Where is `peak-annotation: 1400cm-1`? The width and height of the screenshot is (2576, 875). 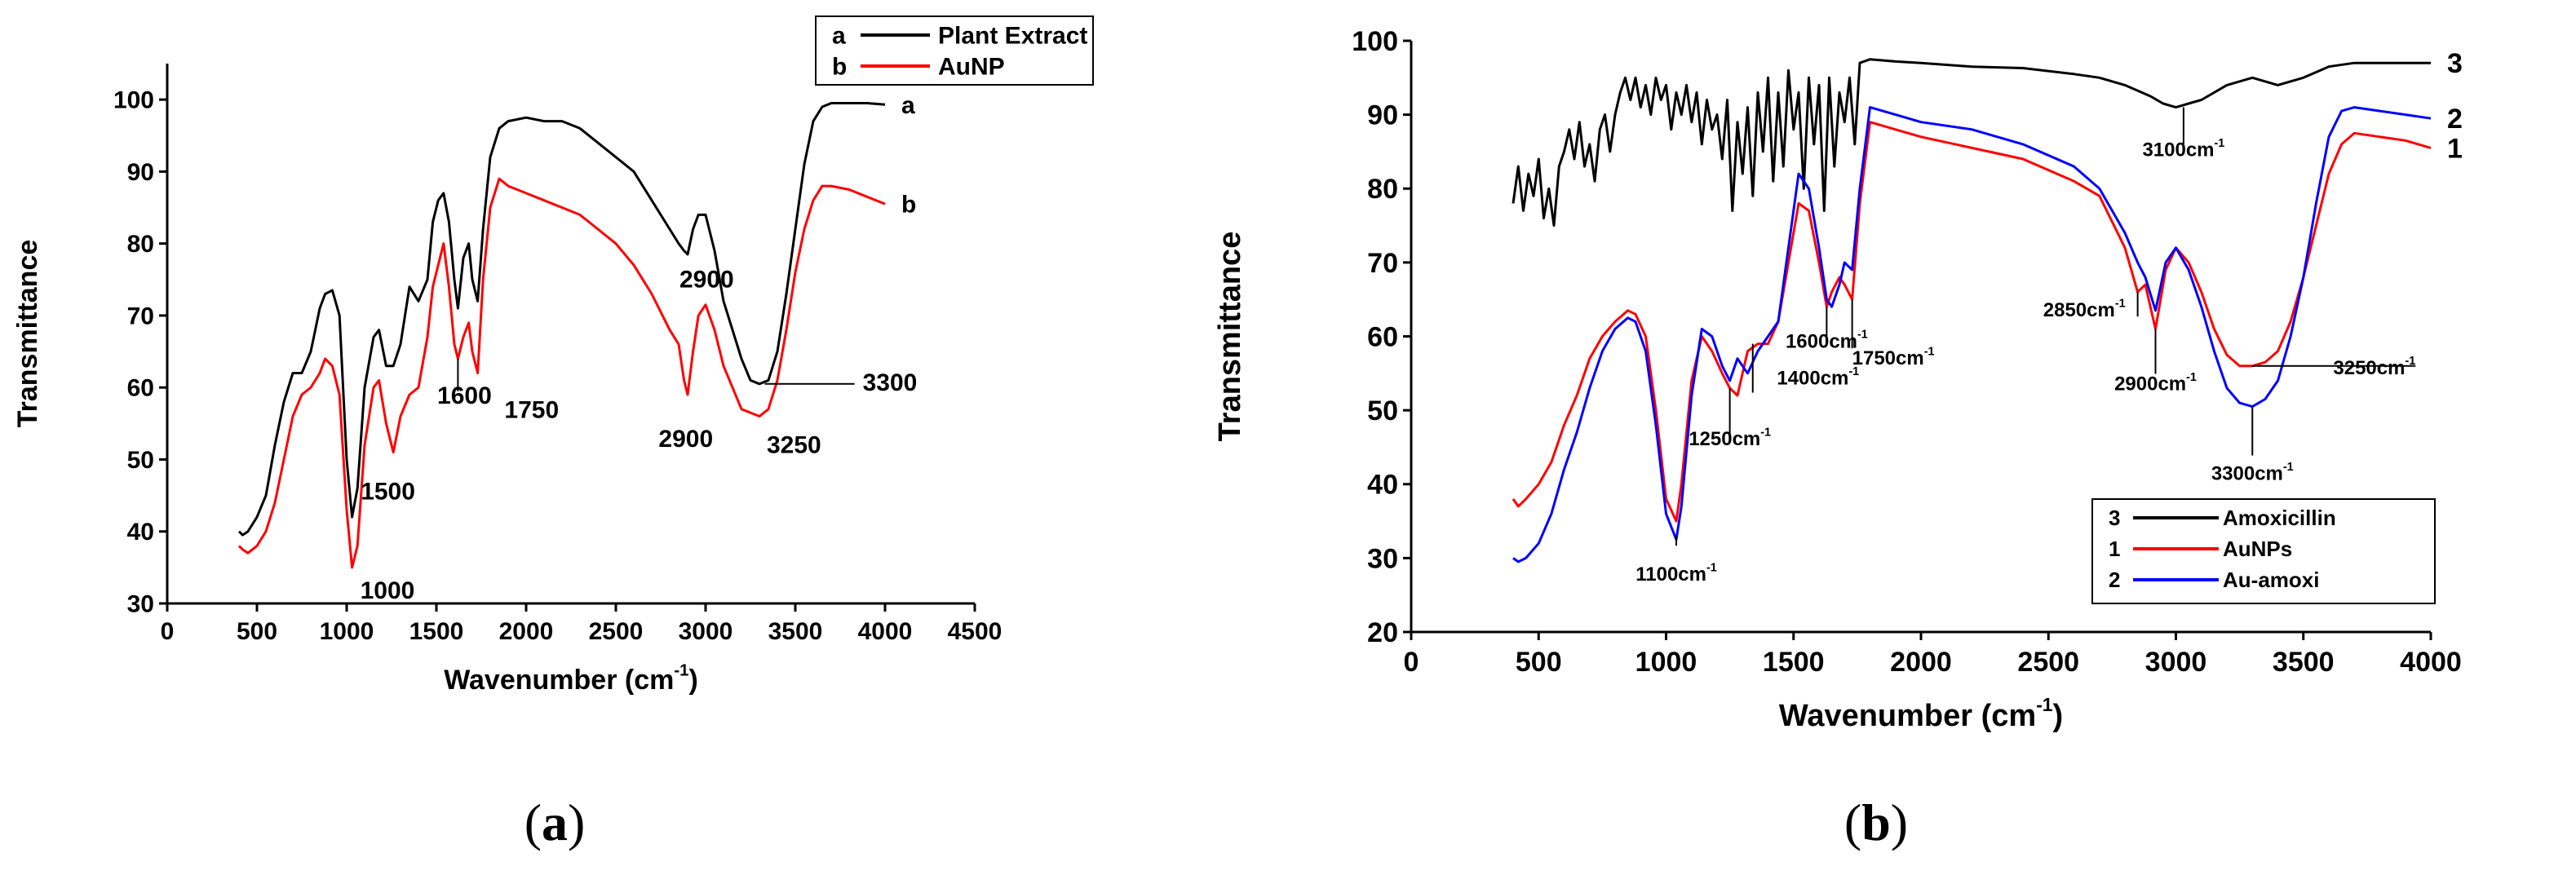
peak-annotation: 1400cm-1 is located at coordinates (1818, 377).